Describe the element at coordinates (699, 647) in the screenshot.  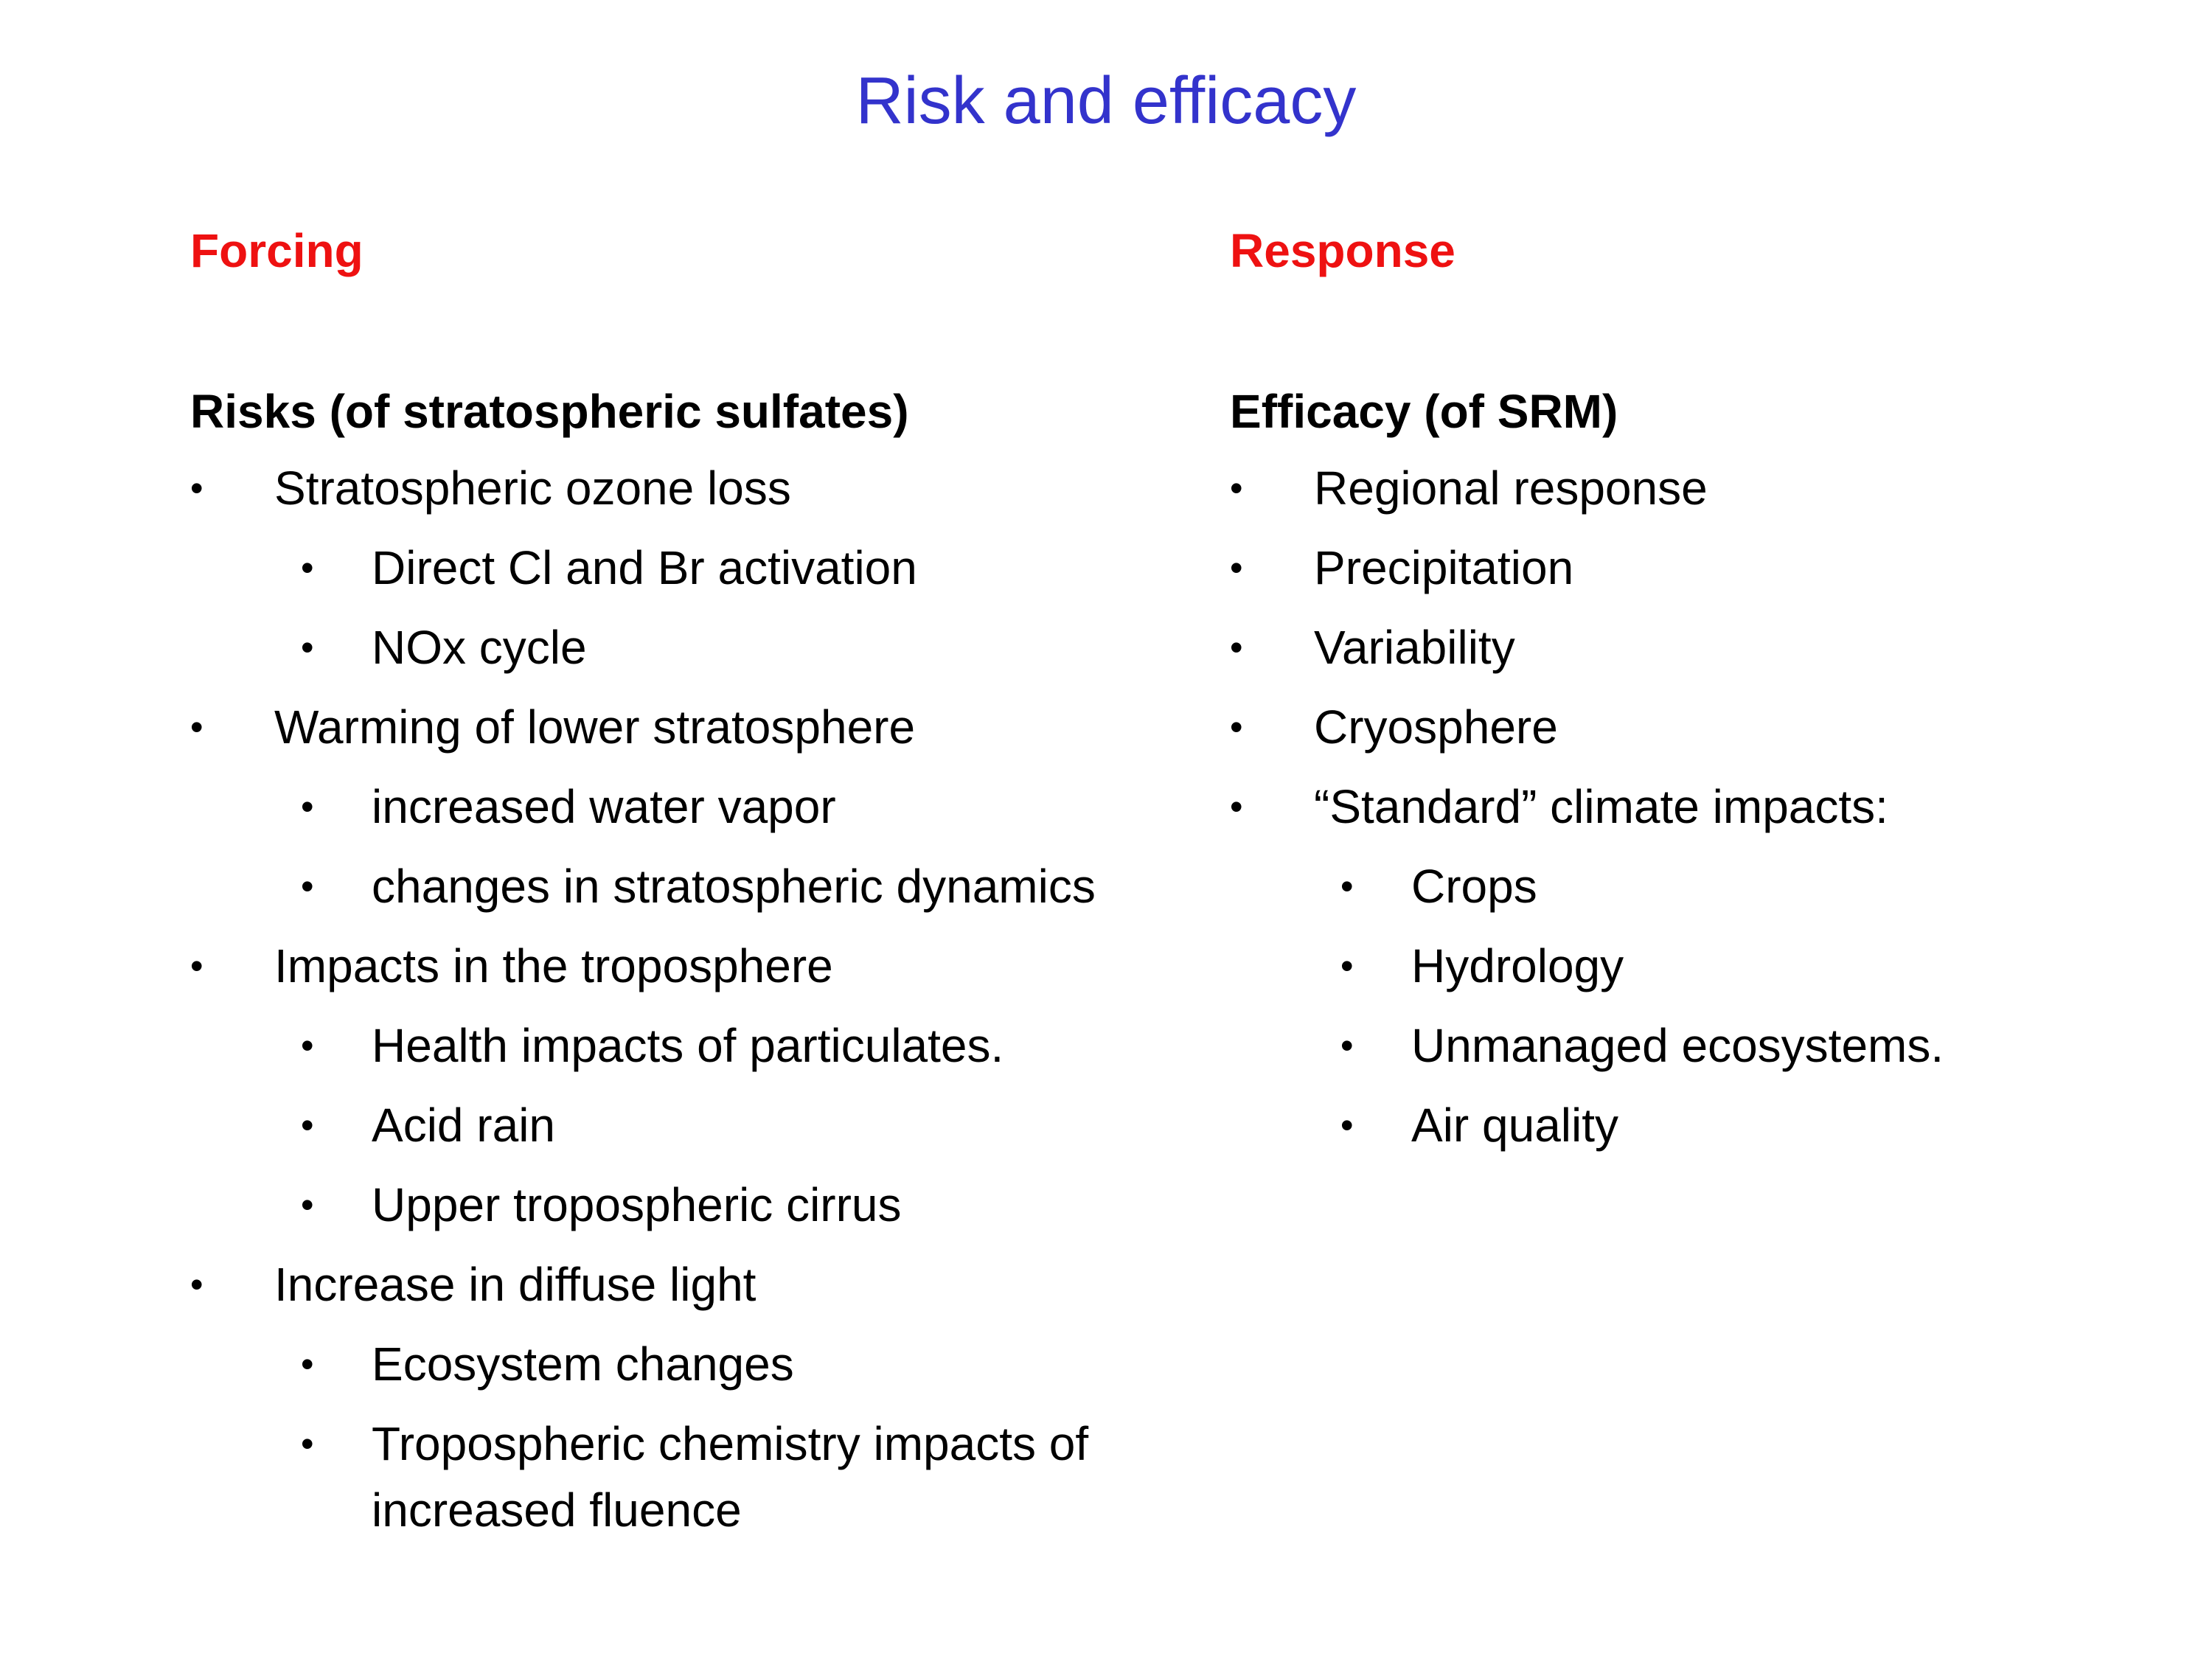
I see `list-item: • NOx cycle` at that location.